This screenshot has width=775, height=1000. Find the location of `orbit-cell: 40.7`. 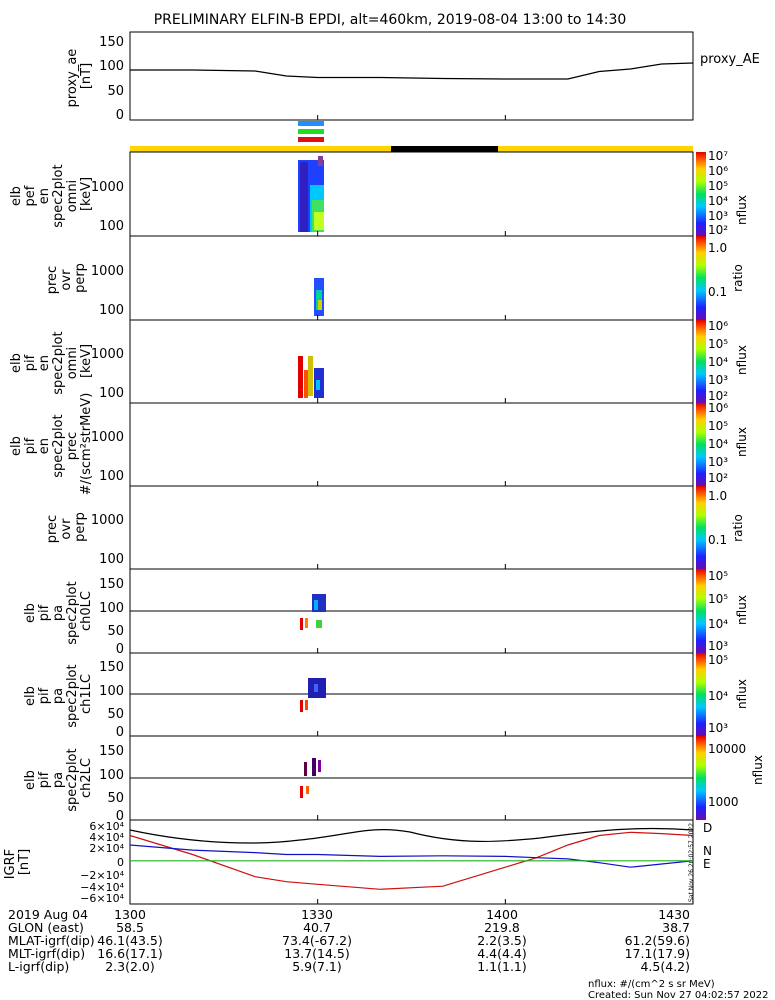

orbit-cell: 40.7 is located at coordinates (317, 927).